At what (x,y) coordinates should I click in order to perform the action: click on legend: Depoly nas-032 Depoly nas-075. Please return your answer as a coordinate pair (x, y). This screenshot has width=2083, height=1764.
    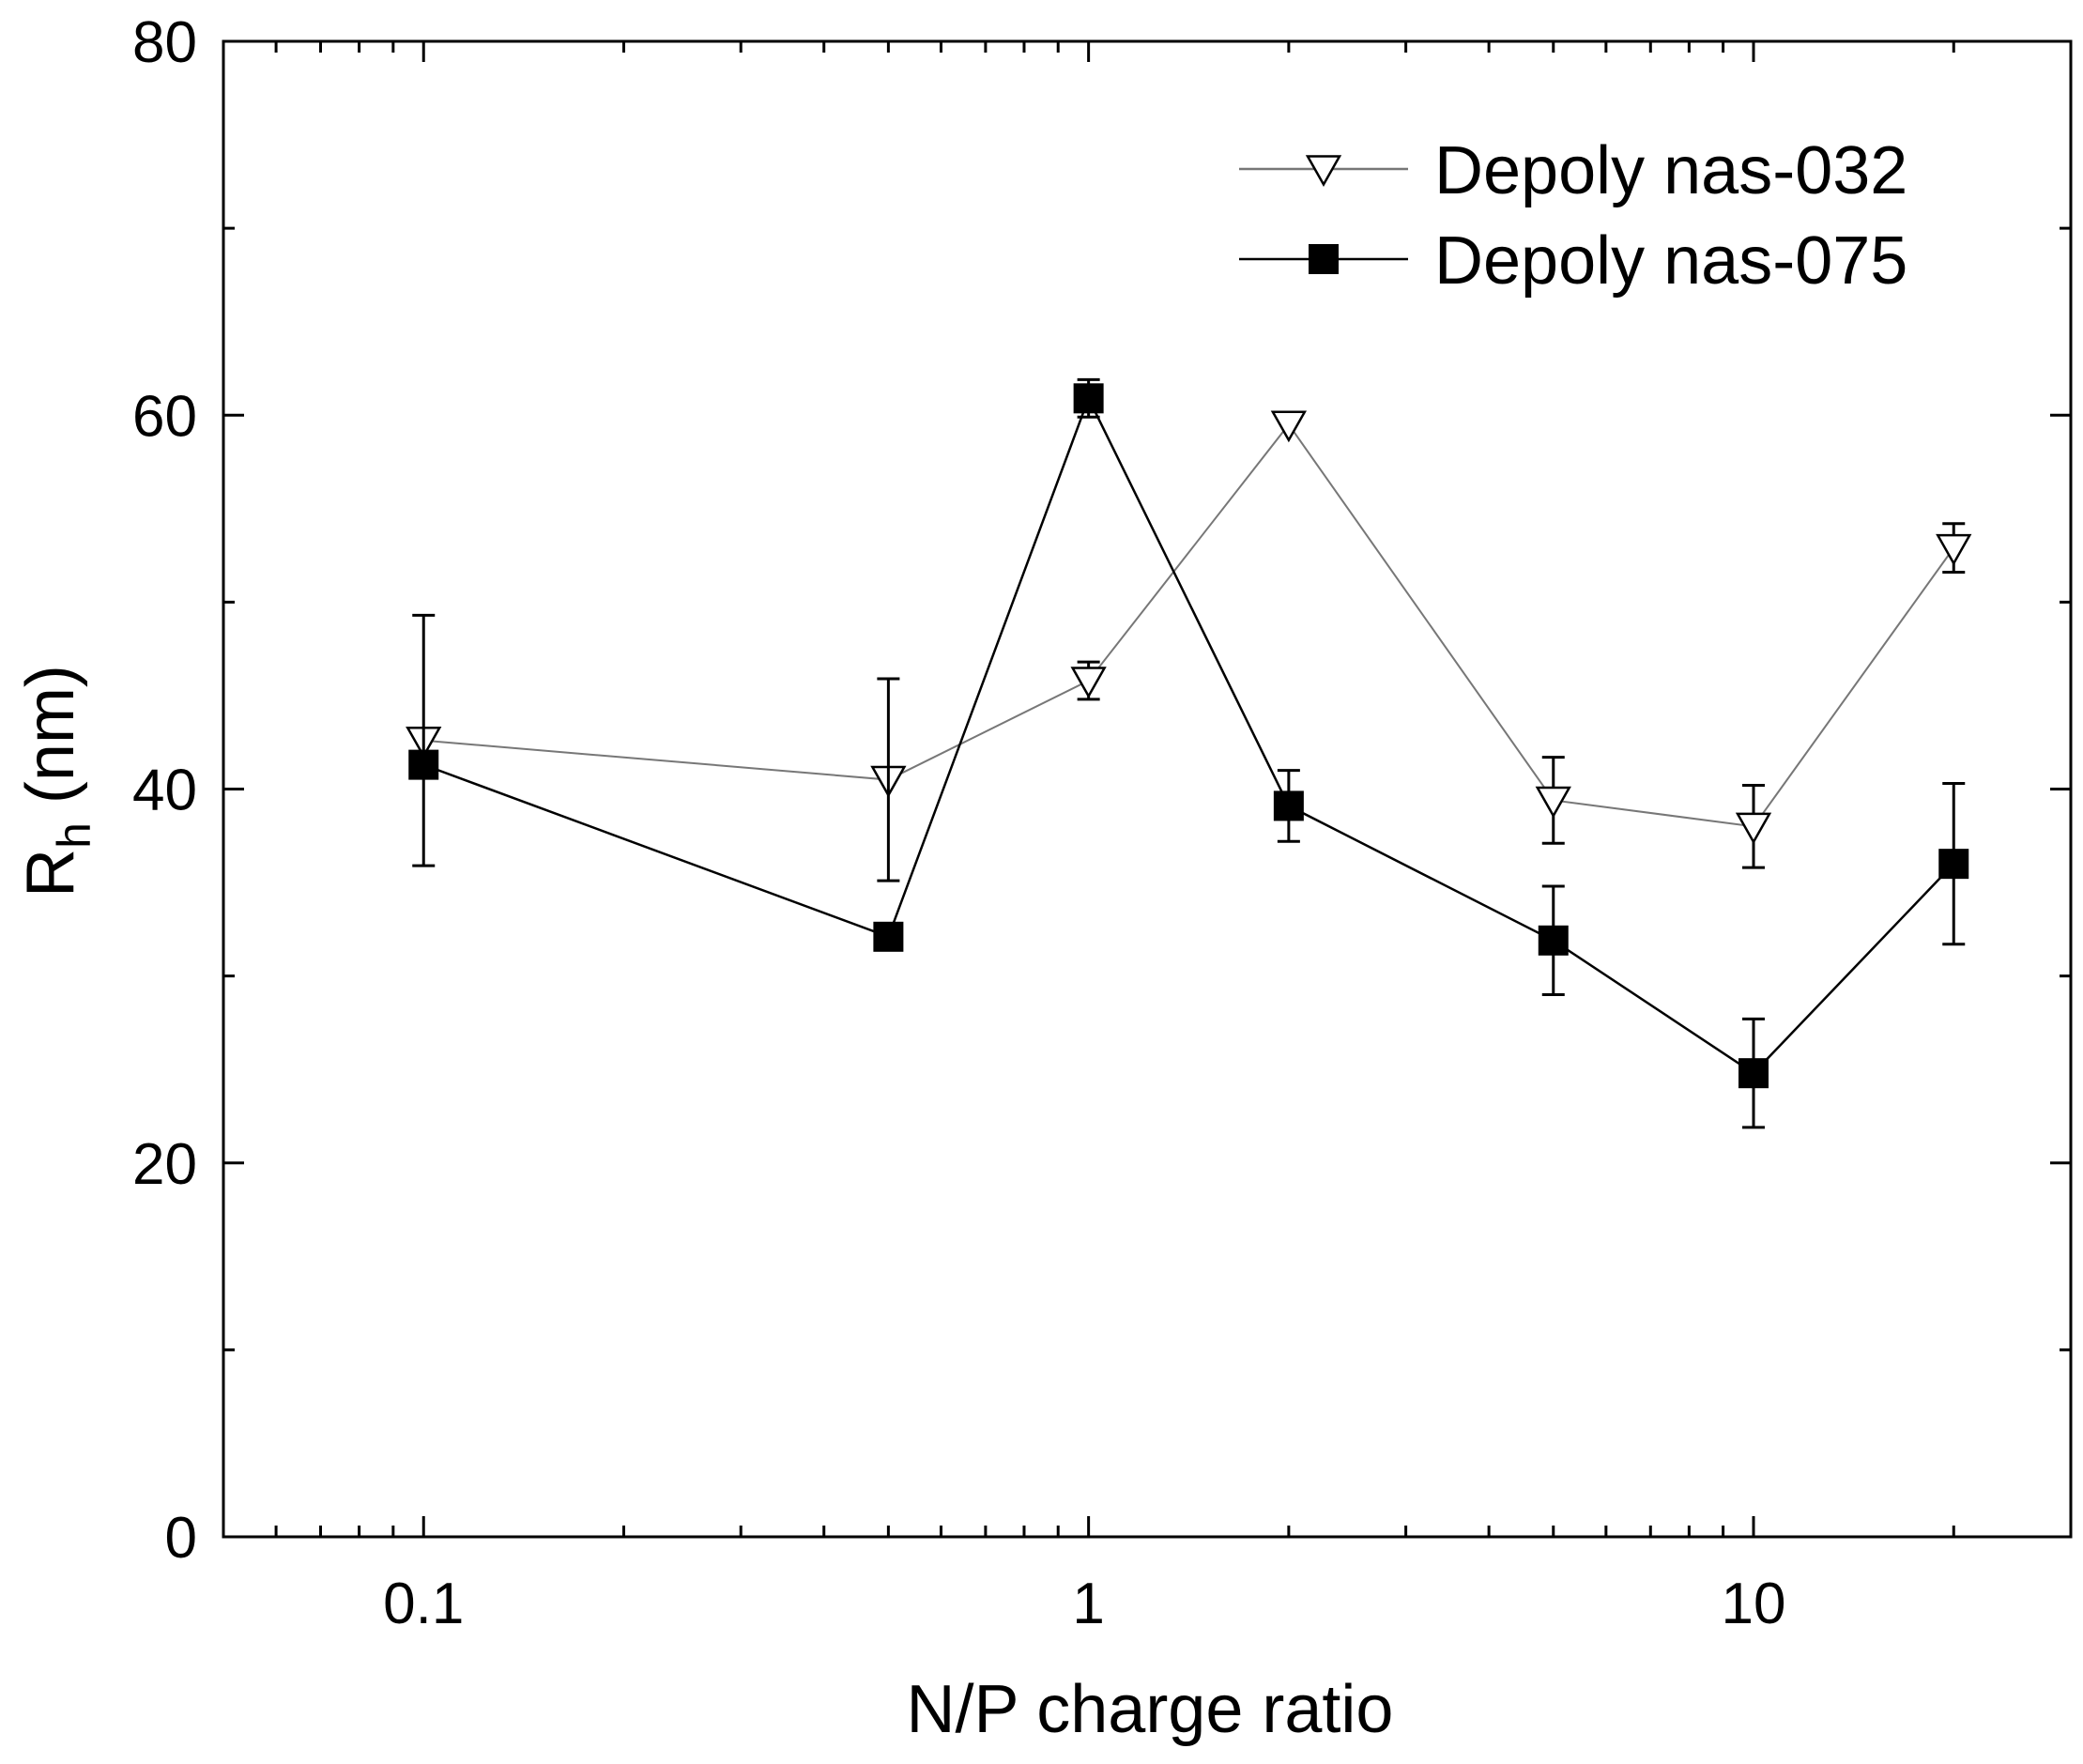
    Looking at the image, I should click on (1573, 216).